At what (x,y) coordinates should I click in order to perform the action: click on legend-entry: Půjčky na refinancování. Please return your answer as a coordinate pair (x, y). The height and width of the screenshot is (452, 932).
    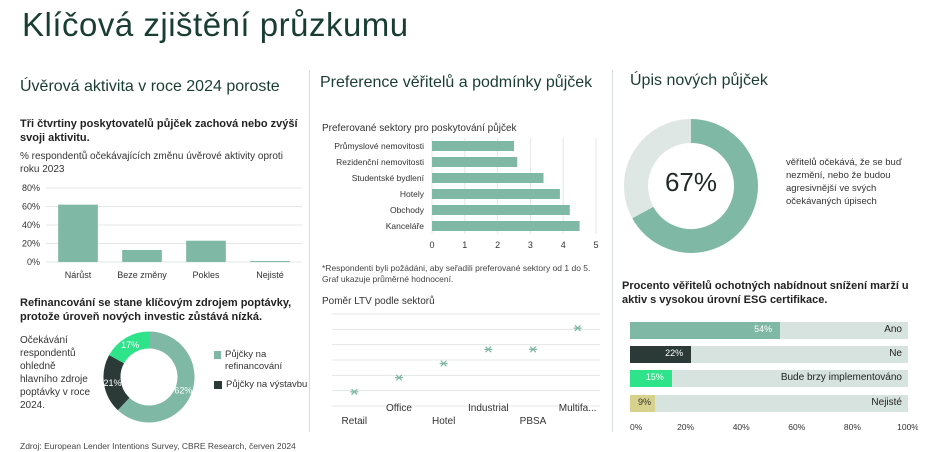
    Looking at the image, I should click on (264, 361).